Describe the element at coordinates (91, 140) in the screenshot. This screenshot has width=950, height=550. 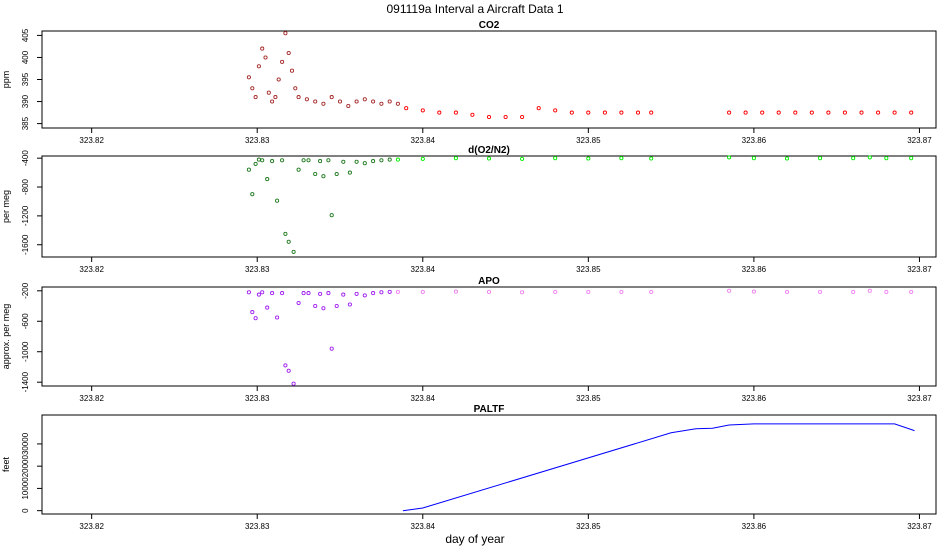
I see `co2-xtick-label: 323.82` at that location.